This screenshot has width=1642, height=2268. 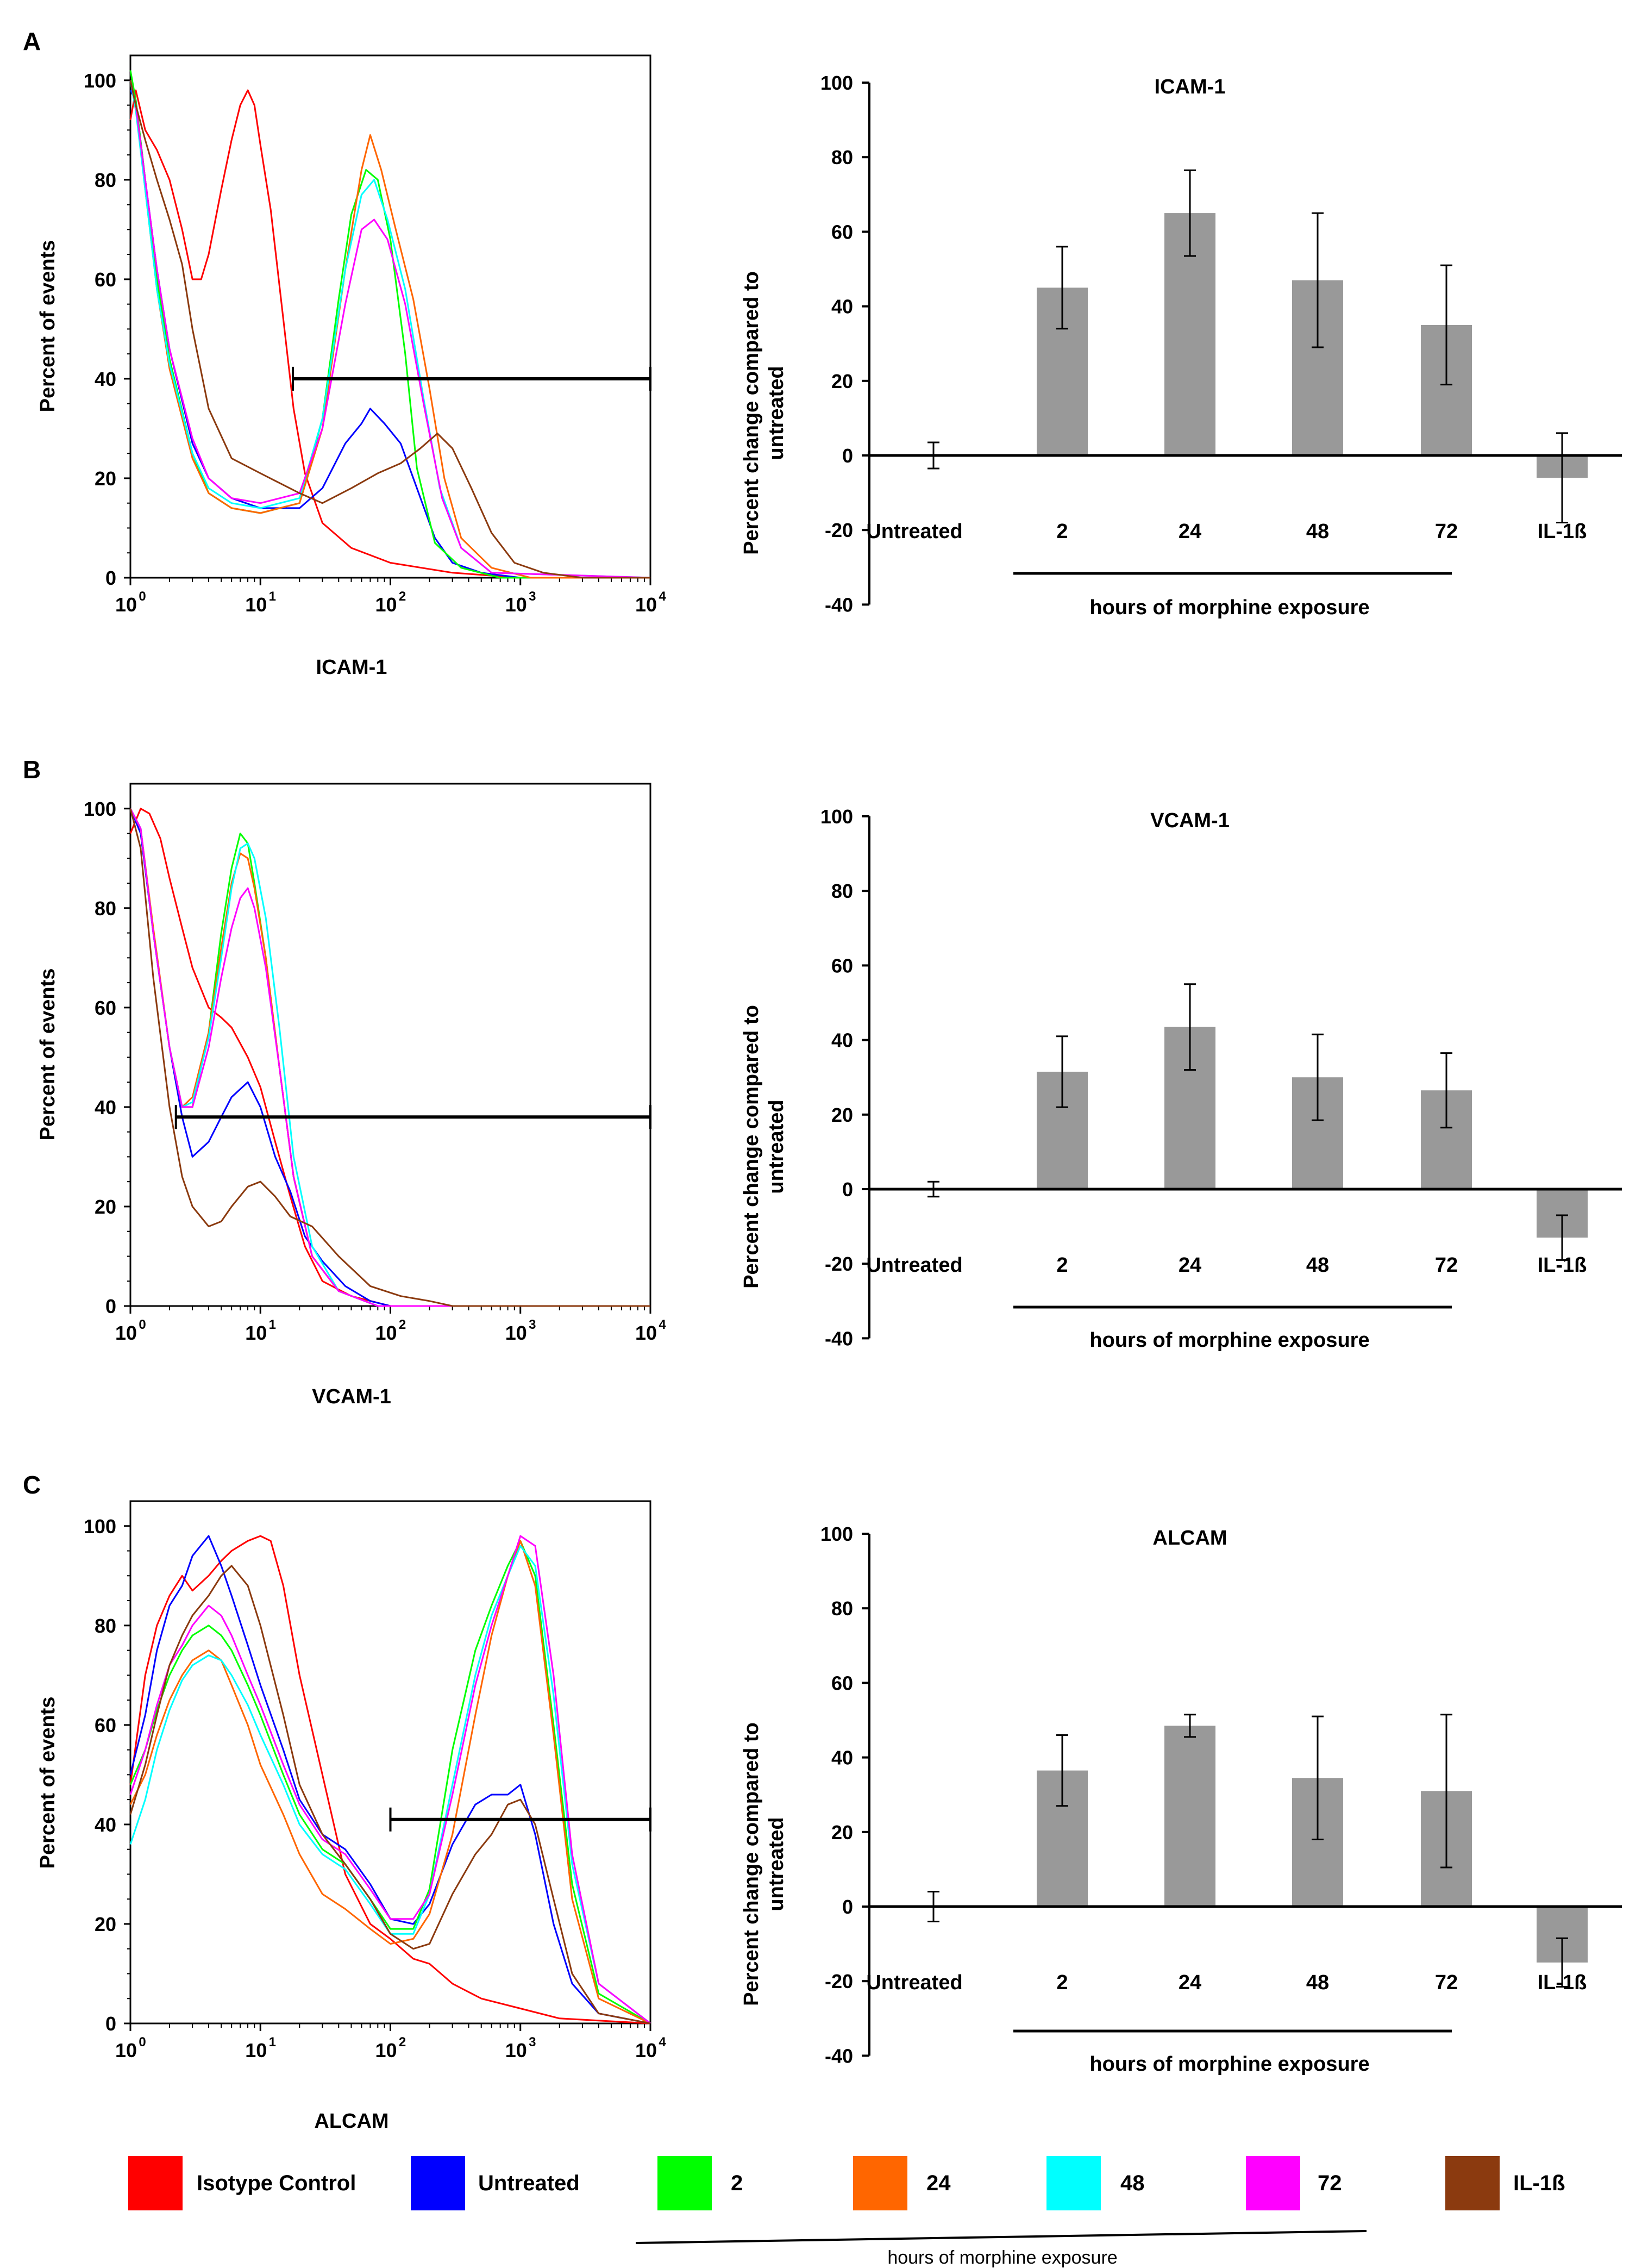 I want to click on bar-group-label-b: hours of morphine exposure, so click(x=1229, y=1341).